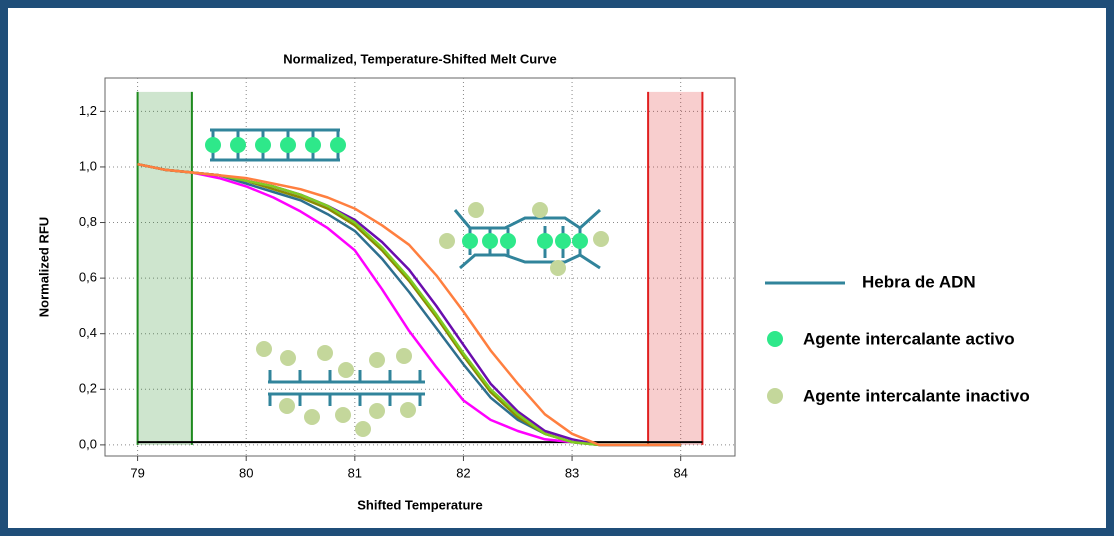 This screenshot has width=1114, height=536. Describe the element at coordinates (246, 472) in the screenshot. I see `x-tick-label: 80` at that location.